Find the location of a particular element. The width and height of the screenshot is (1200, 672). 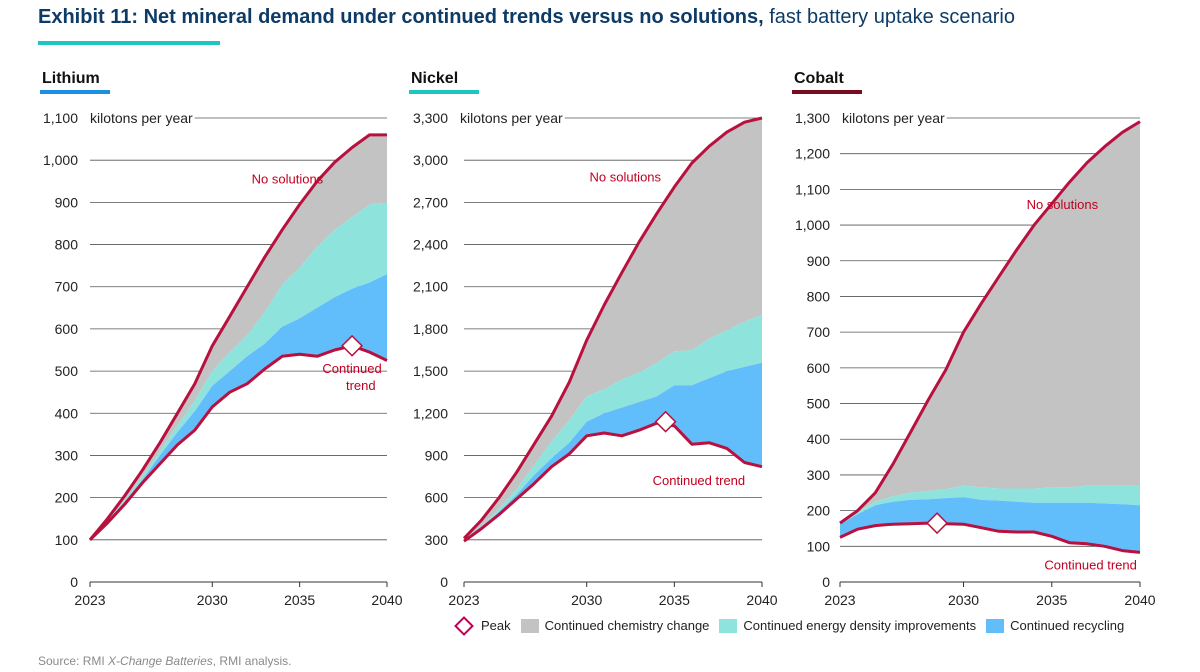

lithium-x-tick-label: 2035 is located at coordinates (299, 600).